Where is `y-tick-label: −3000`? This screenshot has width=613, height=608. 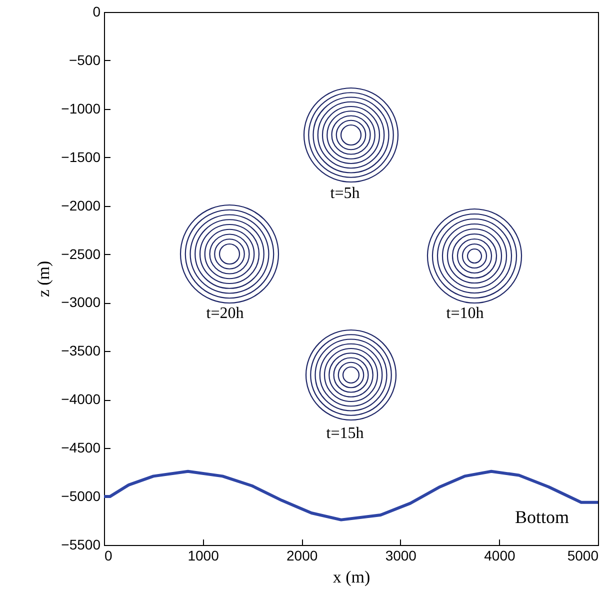
y-tick-label: −3000 is located at coordinates (81, 302).